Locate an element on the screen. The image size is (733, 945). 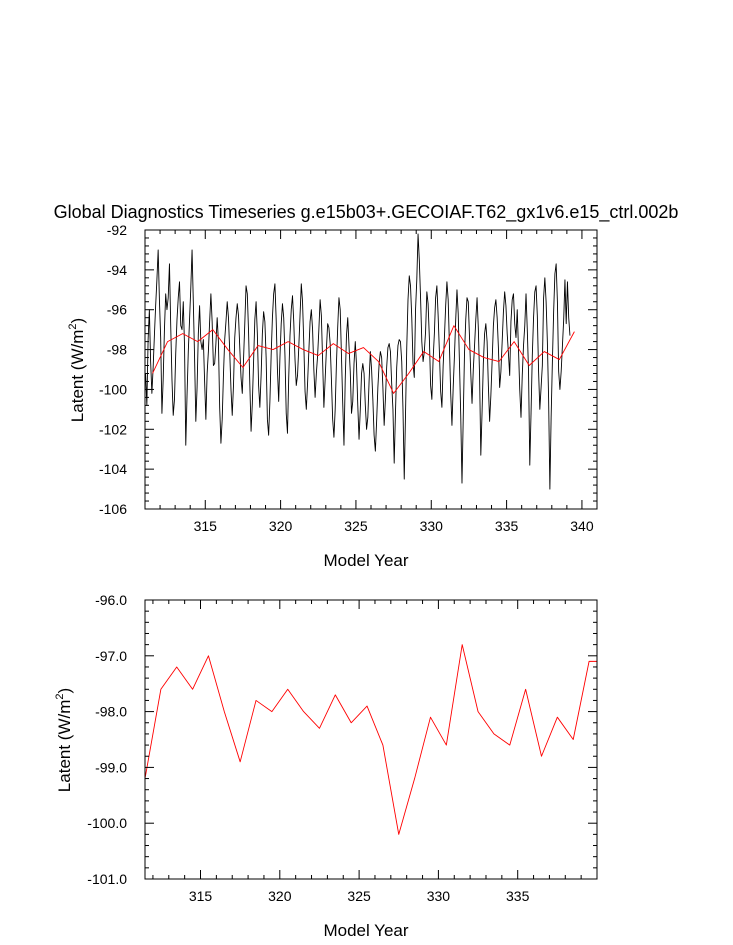
top-y-axis-title: Latent (W/m2) is located at coordinates (77, 370).